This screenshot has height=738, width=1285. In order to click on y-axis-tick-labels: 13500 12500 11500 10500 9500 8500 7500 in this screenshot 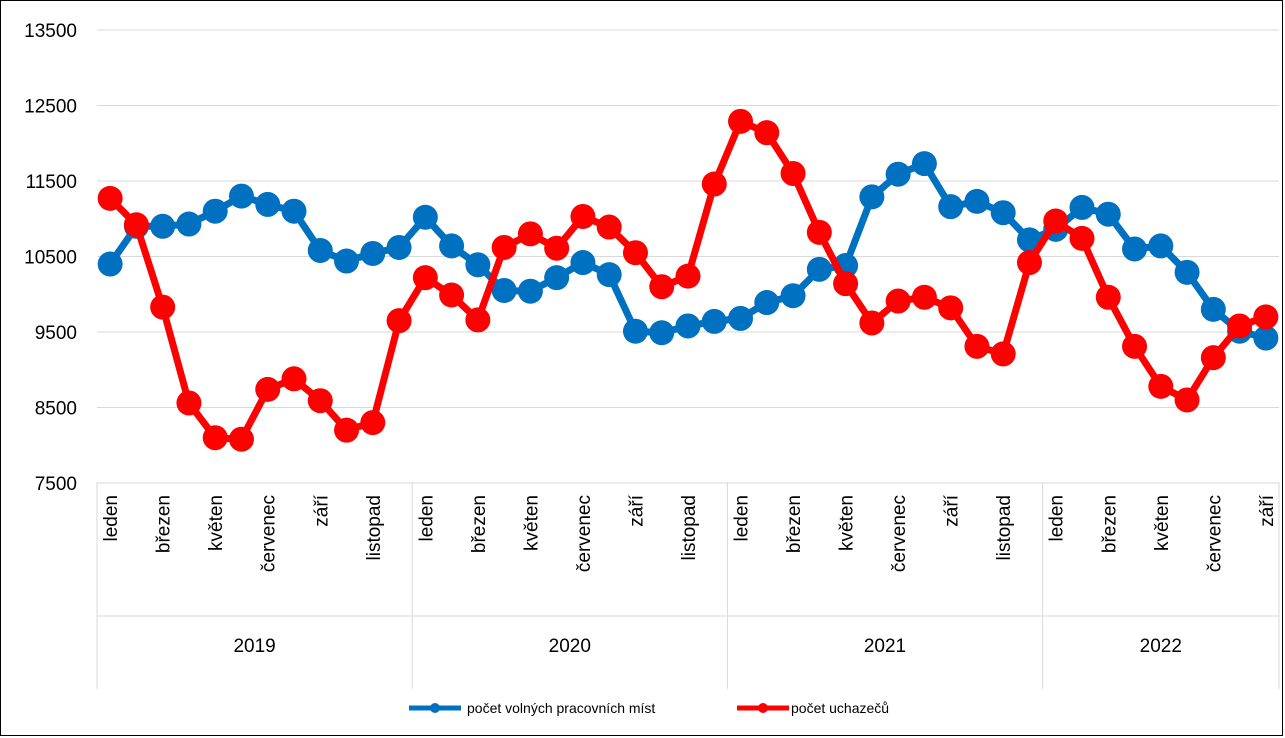, I will do `click(50, 258)`.